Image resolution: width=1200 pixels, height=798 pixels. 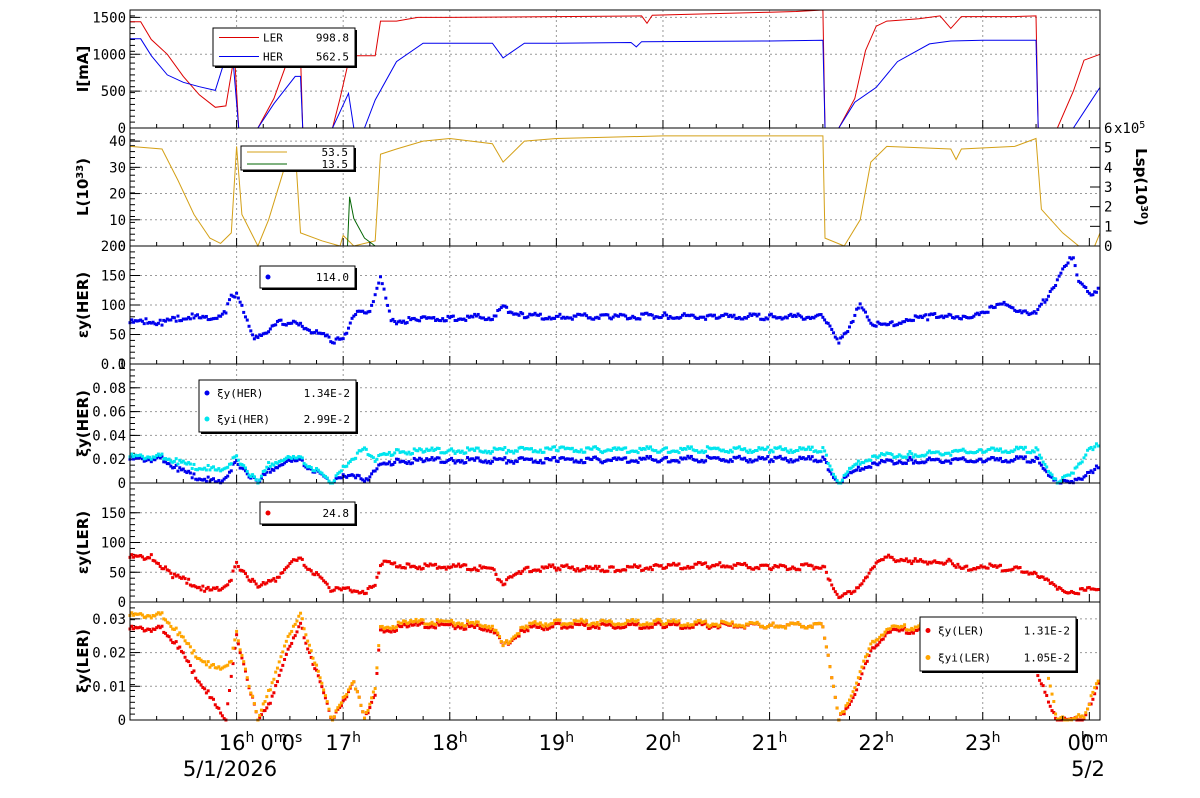 What do you see at coordinates (1108, 188) in the screenshot?
I see `y2-tick-label: 3` at bounding box center [1108, 188].